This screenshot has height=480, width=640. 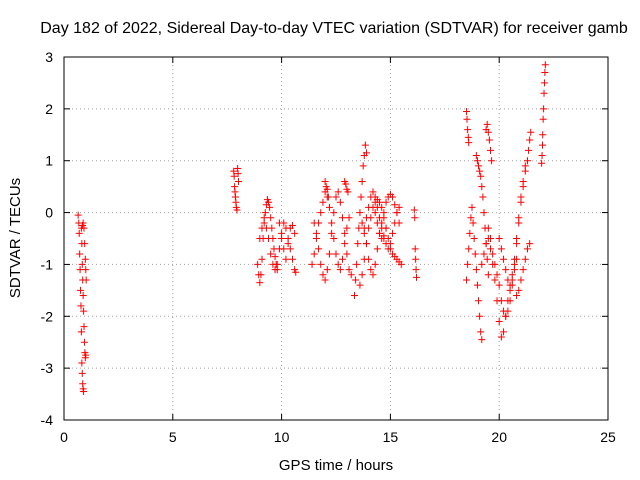 I want to click on x-tick-label: 0, so click(x=64, y=437).